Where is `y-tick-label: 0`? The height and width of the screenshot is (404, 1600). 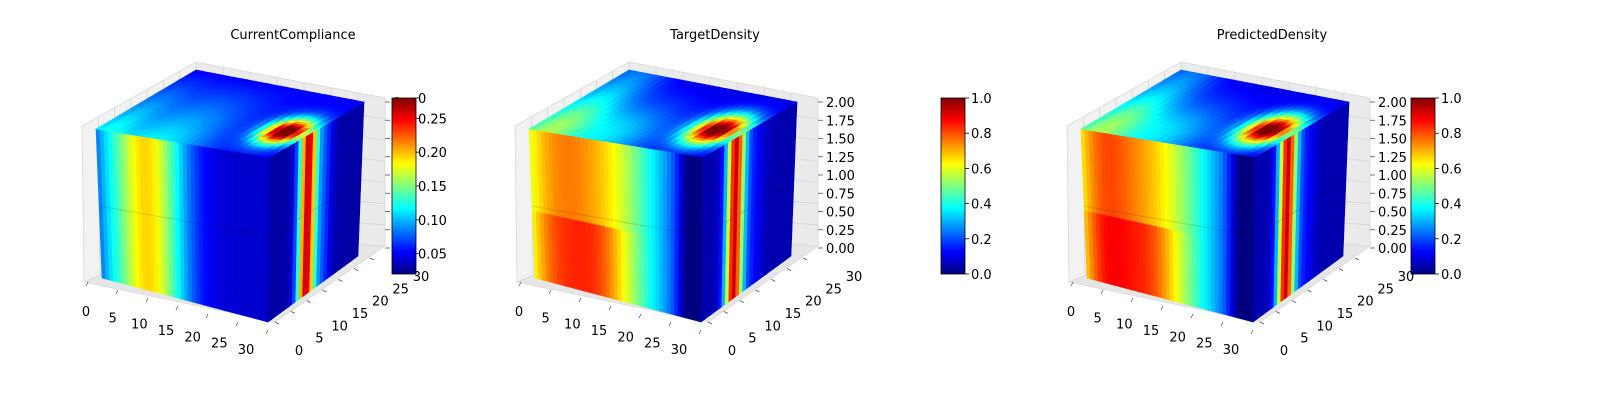
y-tick-label: 0 is located at coordinates (299, 351).